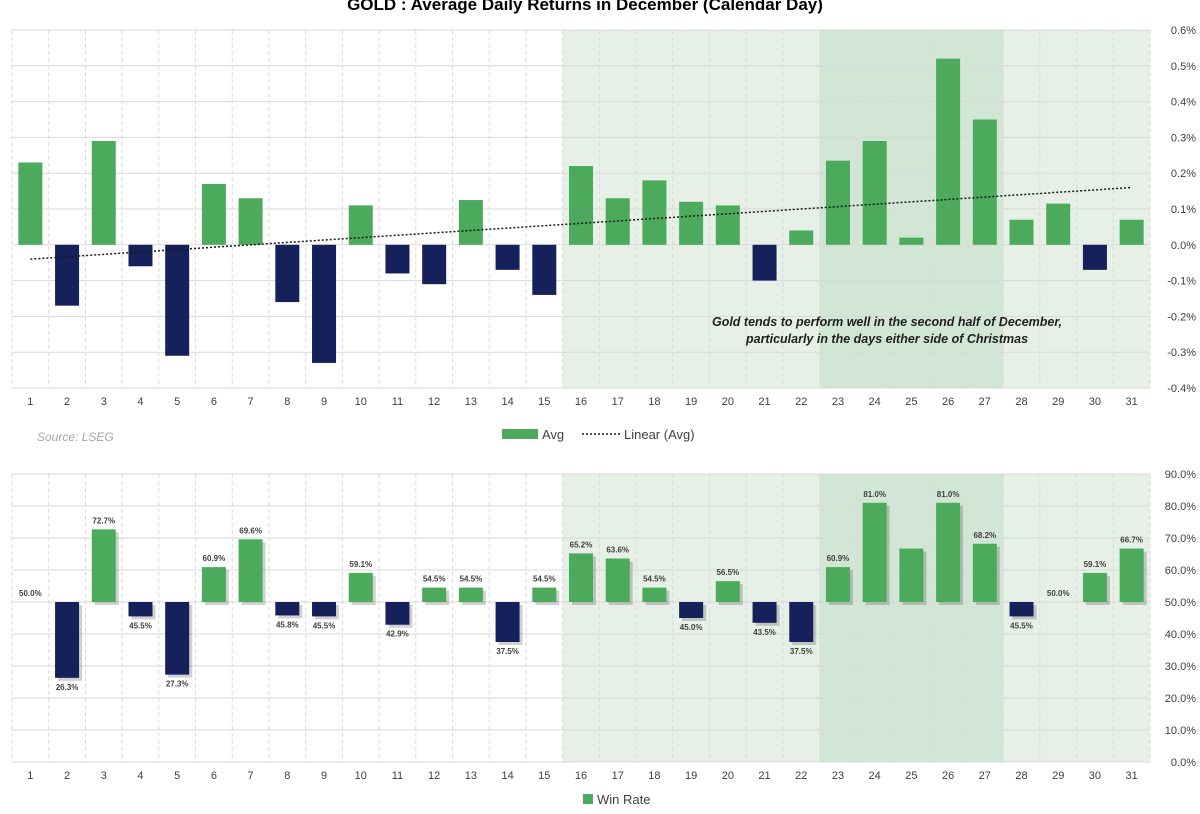 The height and width of the screenshot is (814, 1200). Describe the element at coordinates (1181, 282) in the screenshot. I see `y-tick-label: -0.1%` at that location.